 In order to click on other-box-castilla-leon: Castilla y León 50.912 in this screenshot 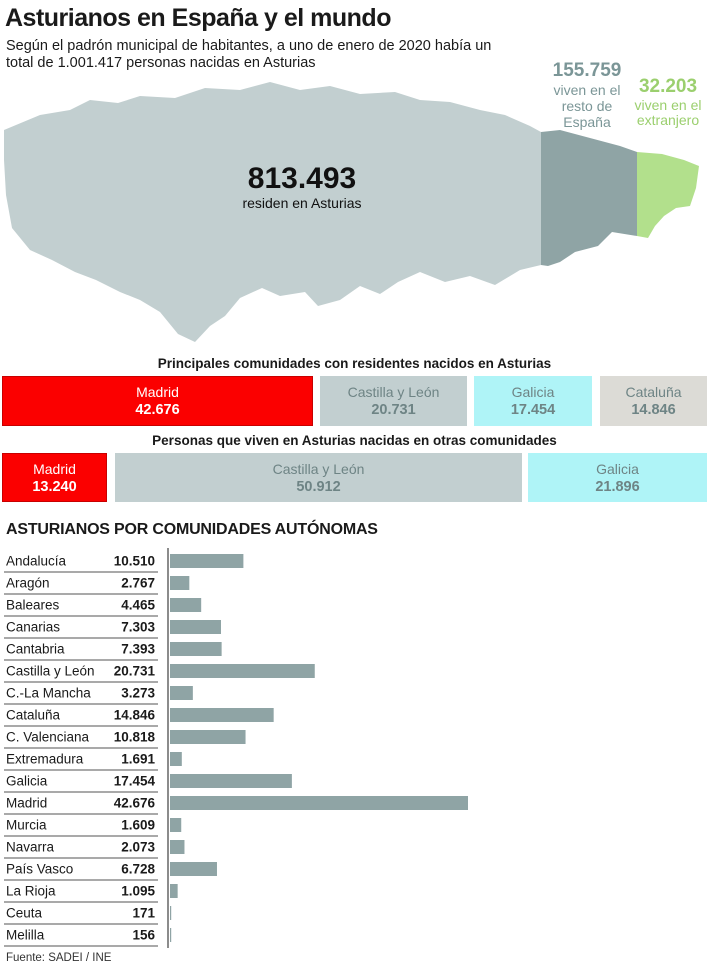, I will do `click(318, 477)`.